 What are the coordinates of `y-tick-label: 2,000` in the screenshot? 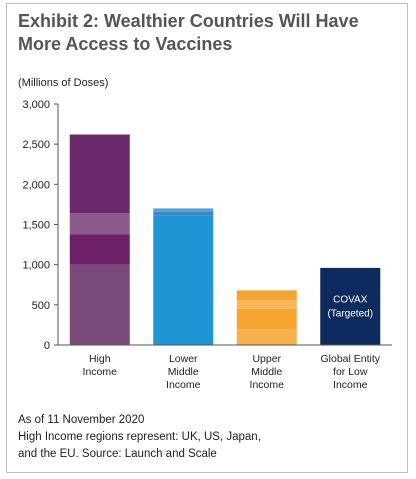 It's located at (36, 185).